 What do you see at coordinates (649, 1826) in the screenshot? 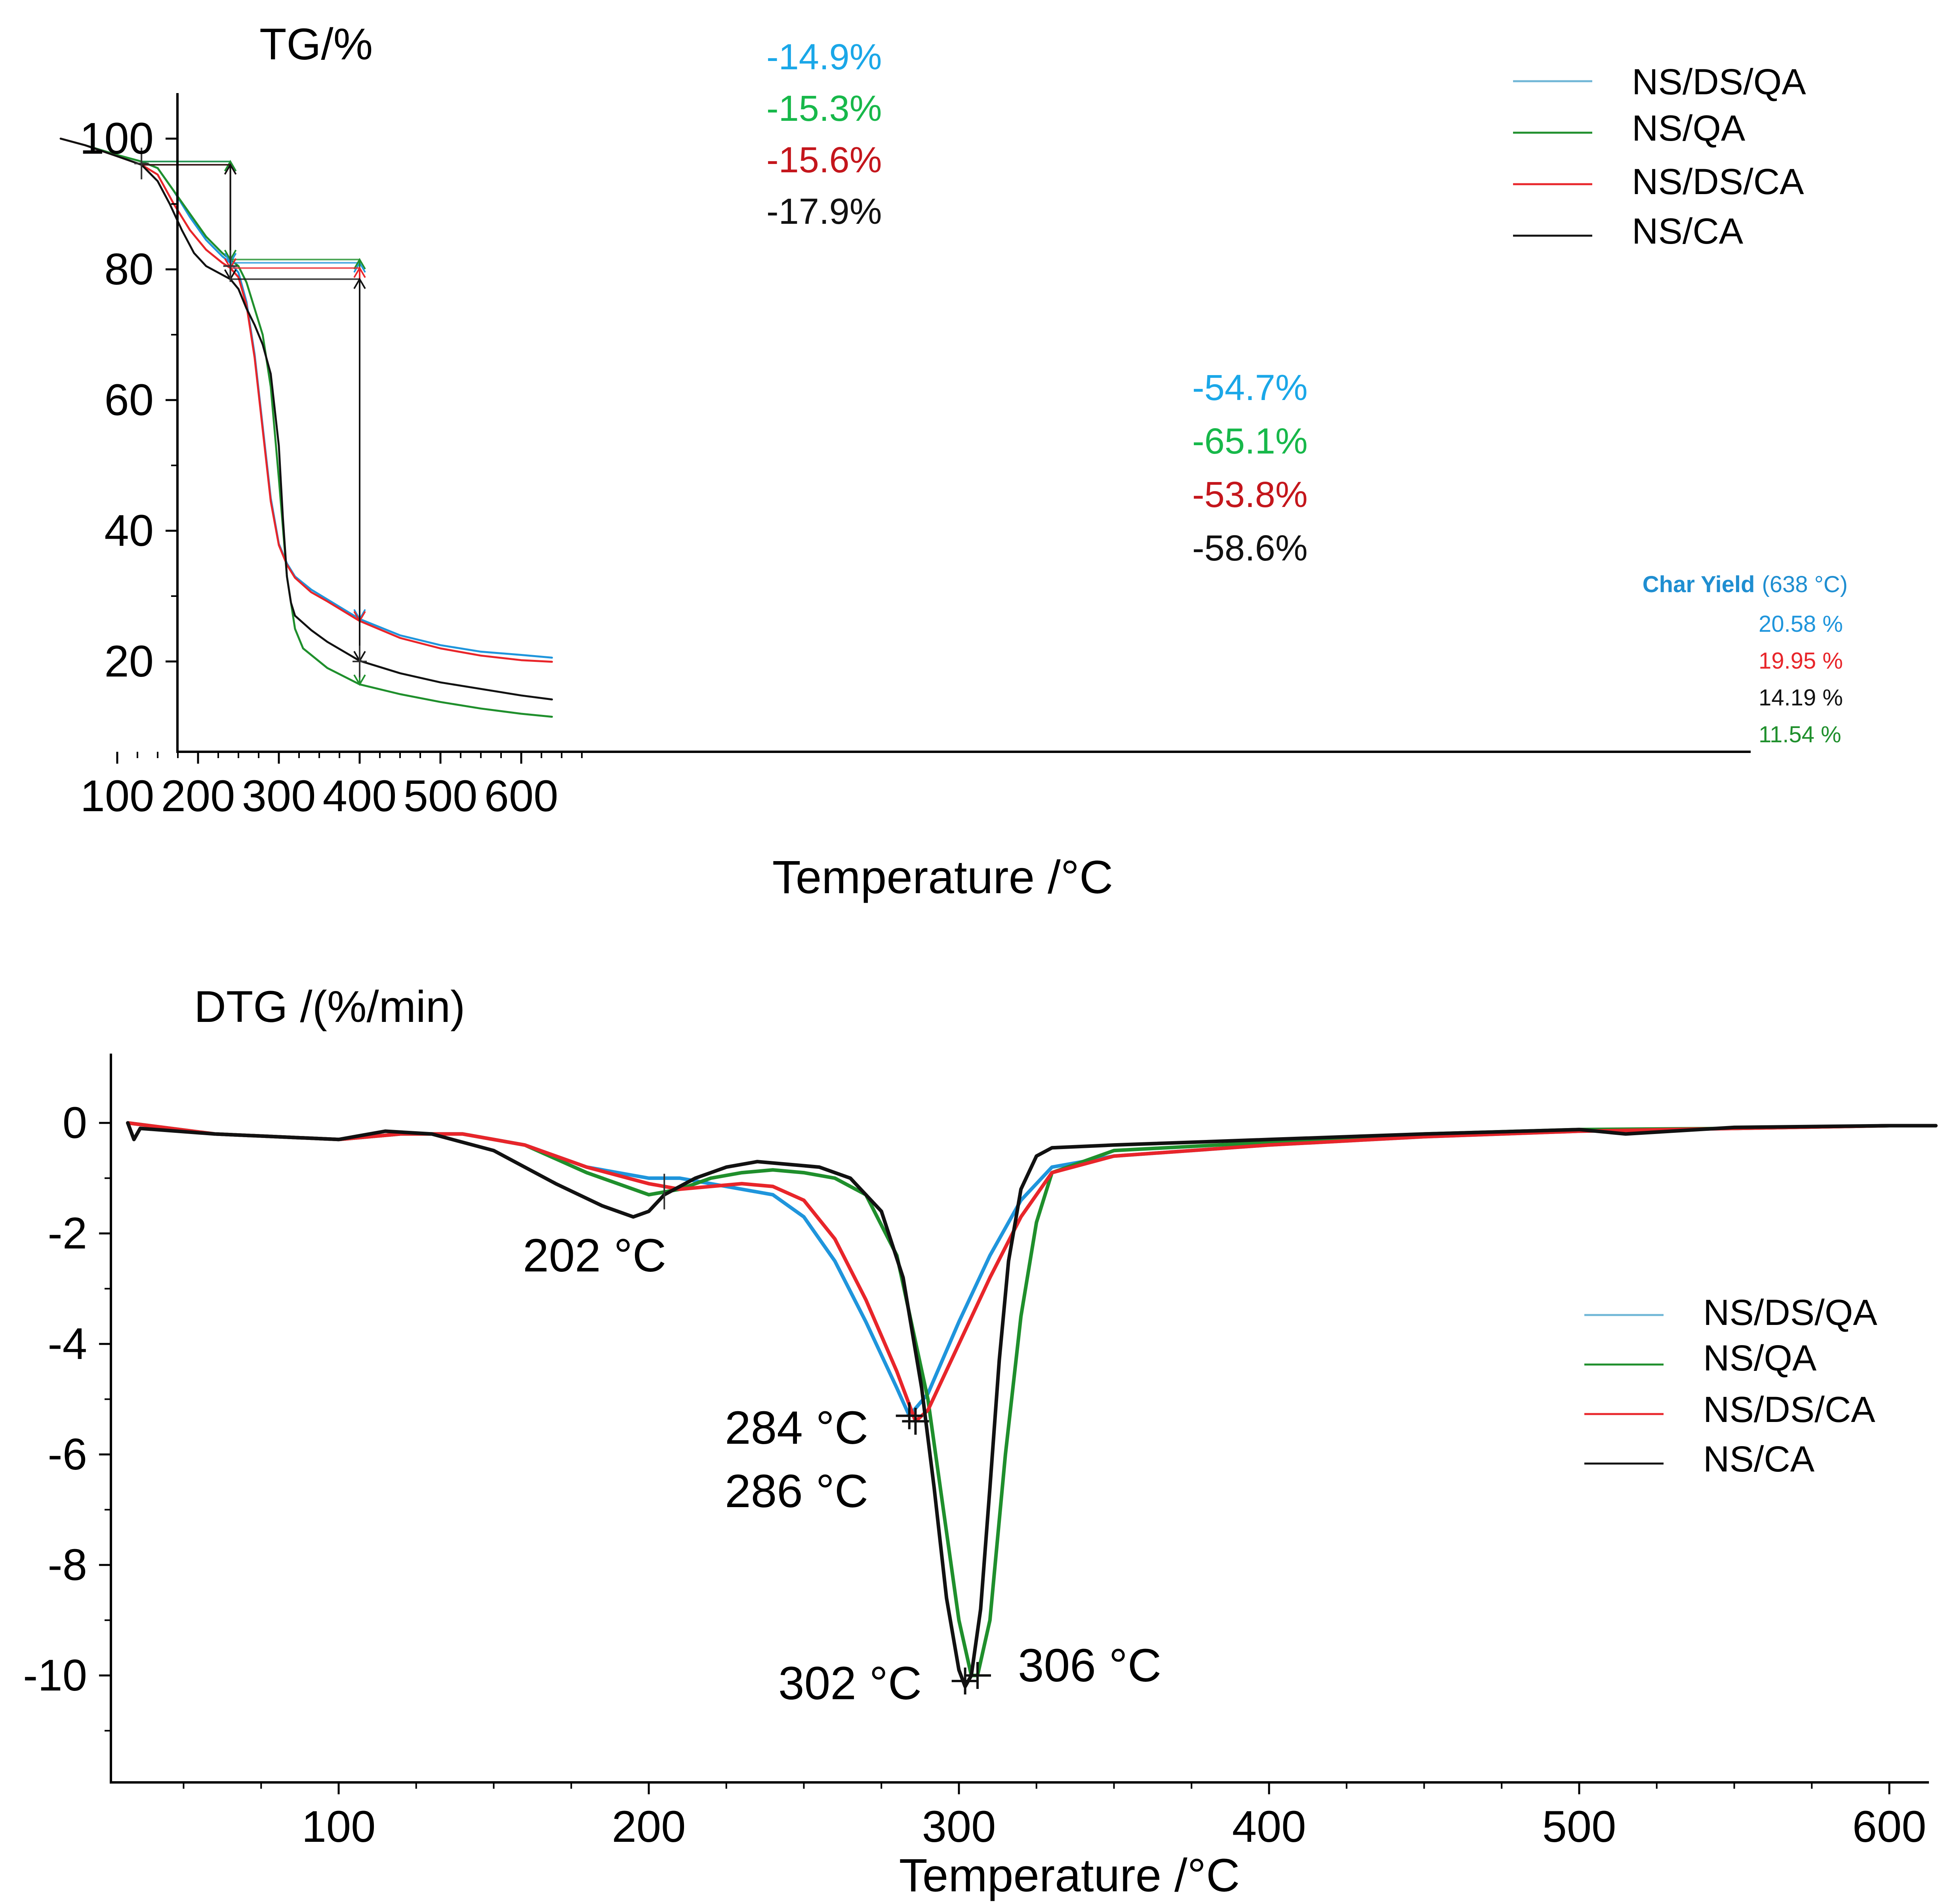
I see `dtg-x-tick-label-200: 200` at bounding box center [649, 1826].